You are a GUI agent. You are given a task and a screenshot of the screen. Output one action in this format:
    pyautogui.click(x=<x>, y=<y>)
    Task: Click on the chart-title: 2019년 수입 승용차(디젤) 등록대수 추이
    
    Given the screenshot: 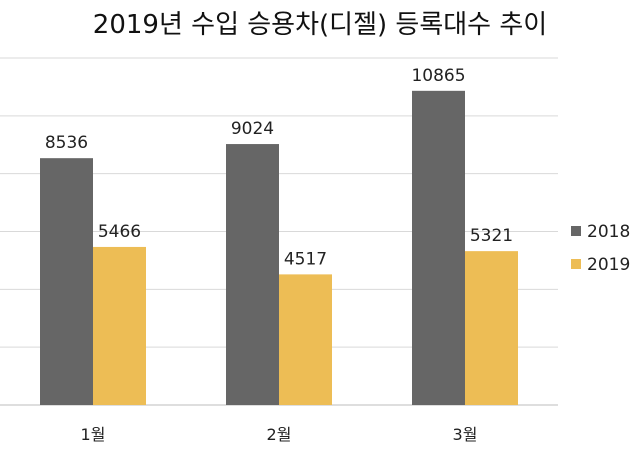 What is the action you would take?
    pyautogui.click(x=320, y=25)
    